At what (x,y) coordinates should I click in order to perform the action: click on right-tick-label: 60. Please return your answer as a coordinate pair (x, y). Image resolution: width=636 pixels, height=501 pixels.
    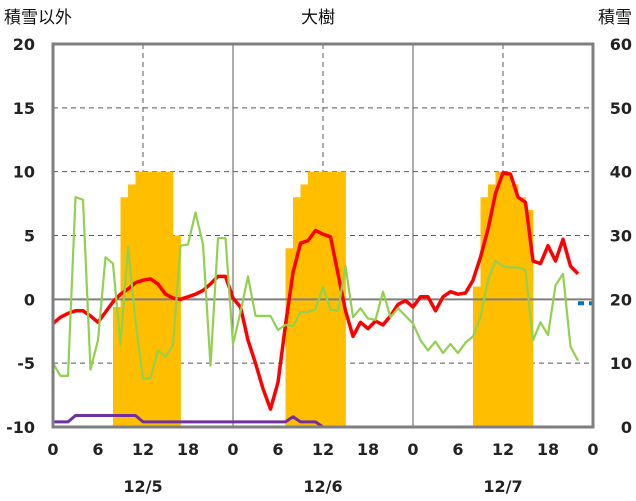
    Looking at the image, I should click on (621, 44).